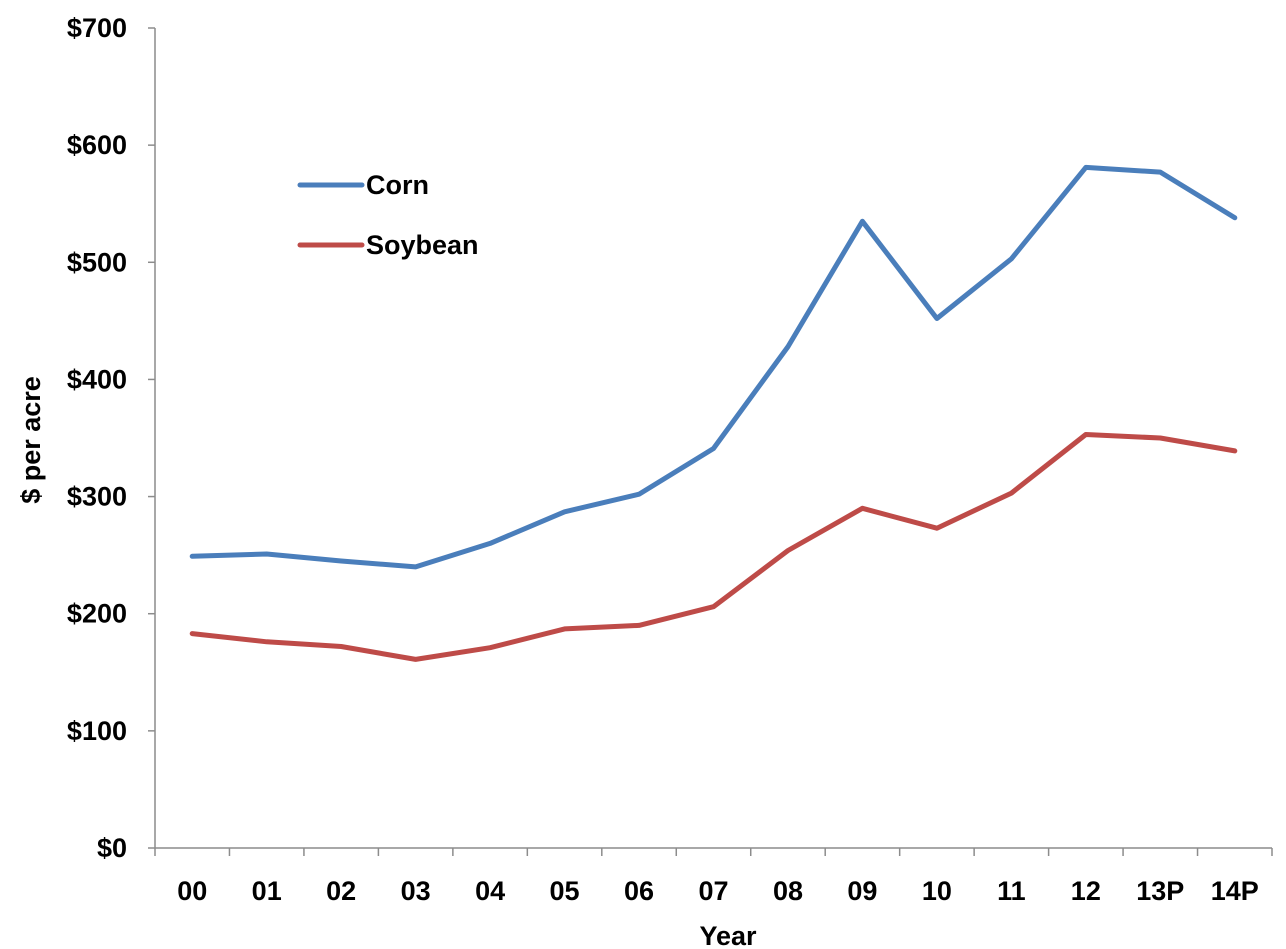  I want to click on y-tick-label: $700, so click(97, 28).